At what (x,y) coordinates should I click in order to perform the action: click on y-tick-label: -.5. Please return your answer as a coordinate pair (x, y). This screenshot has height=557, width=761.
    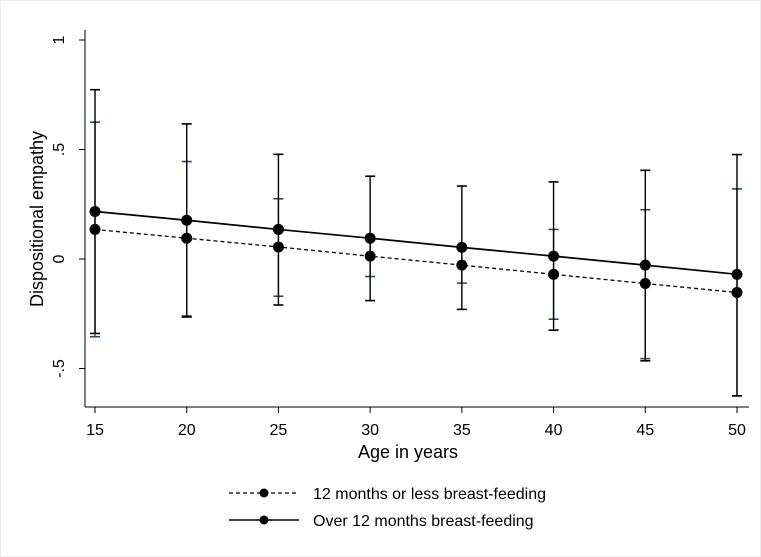
    Looking at the image, I should click on (59, 368).